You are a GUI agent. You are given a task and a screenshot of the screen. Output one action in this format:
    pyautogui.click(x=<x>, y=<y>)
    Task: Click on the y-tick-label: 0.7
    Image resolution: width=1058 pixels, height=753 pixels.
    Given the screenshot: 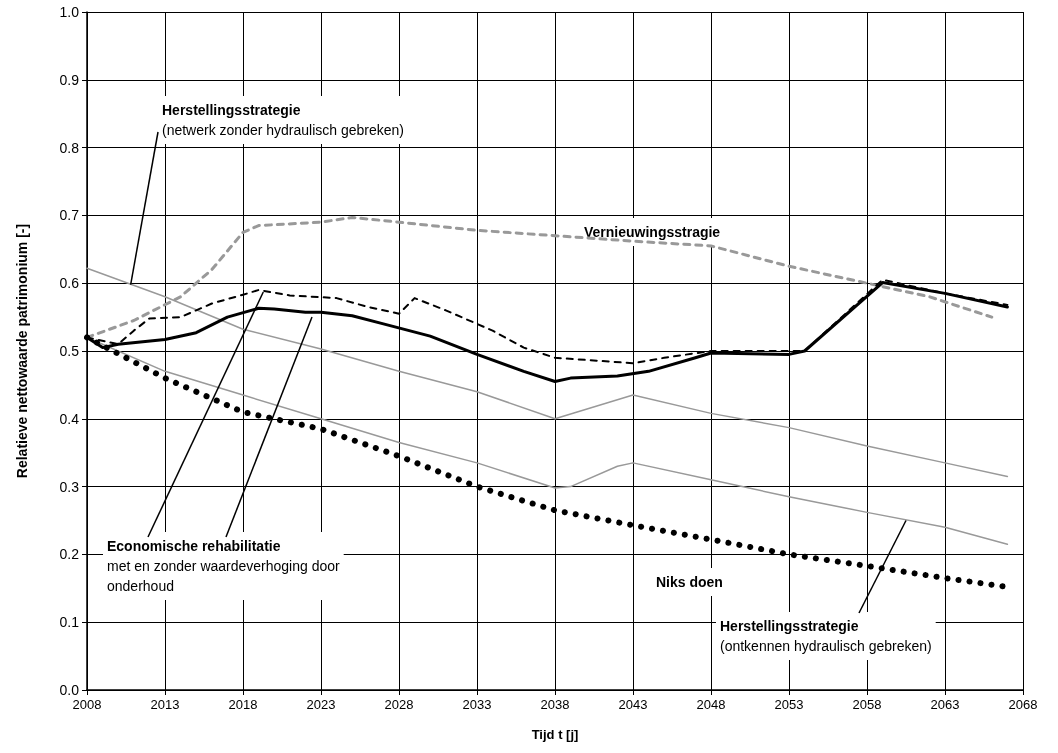 What is the action you would take?
    pyautogui.click(x=69, y=215)
    